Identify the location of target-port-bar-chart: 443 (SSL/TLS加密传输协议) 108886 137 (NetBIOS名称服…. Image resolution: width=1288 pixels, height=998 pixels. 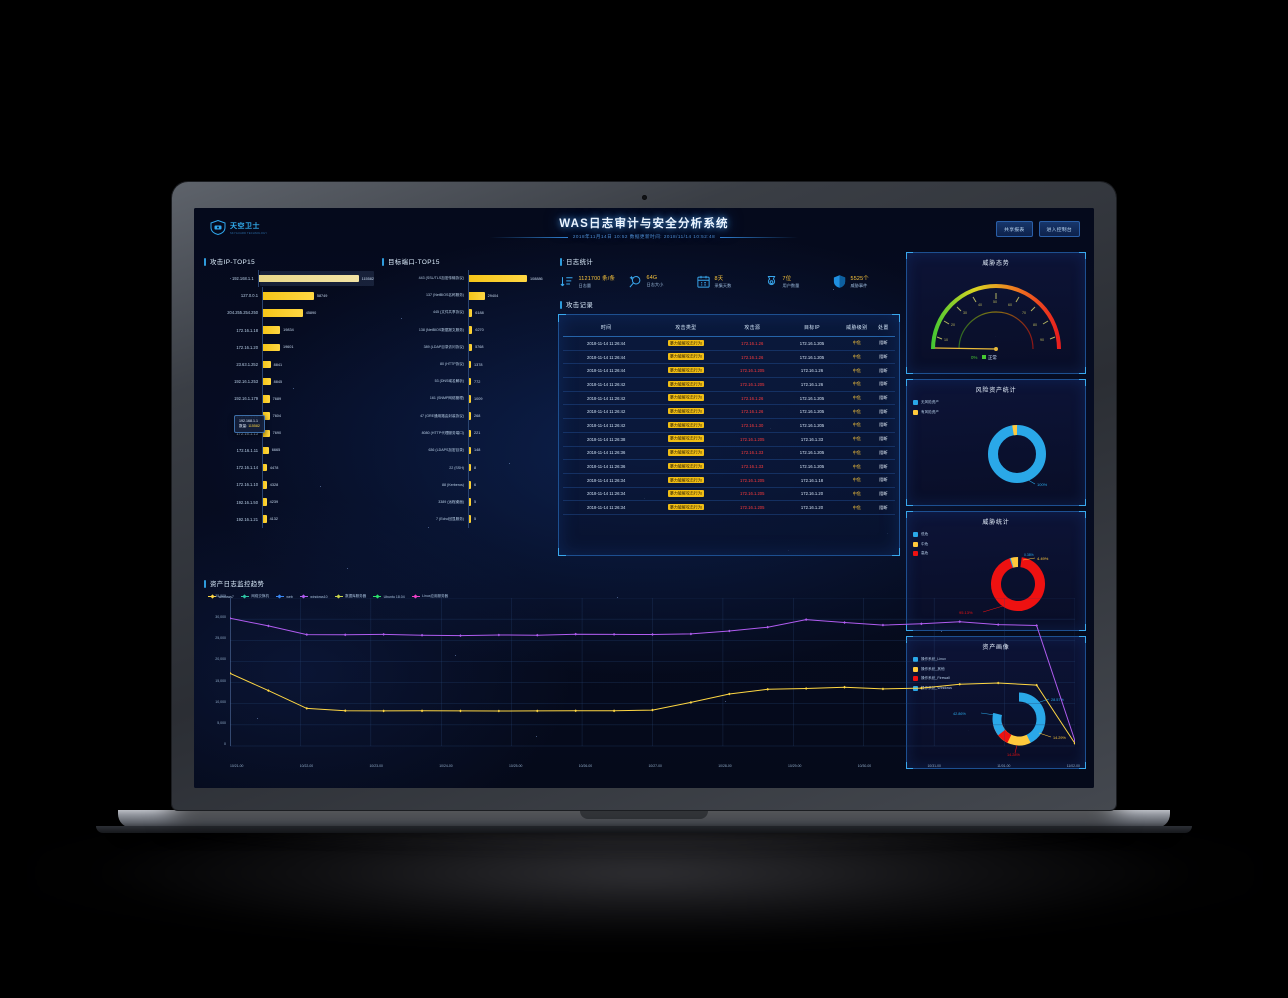
(466, 399).